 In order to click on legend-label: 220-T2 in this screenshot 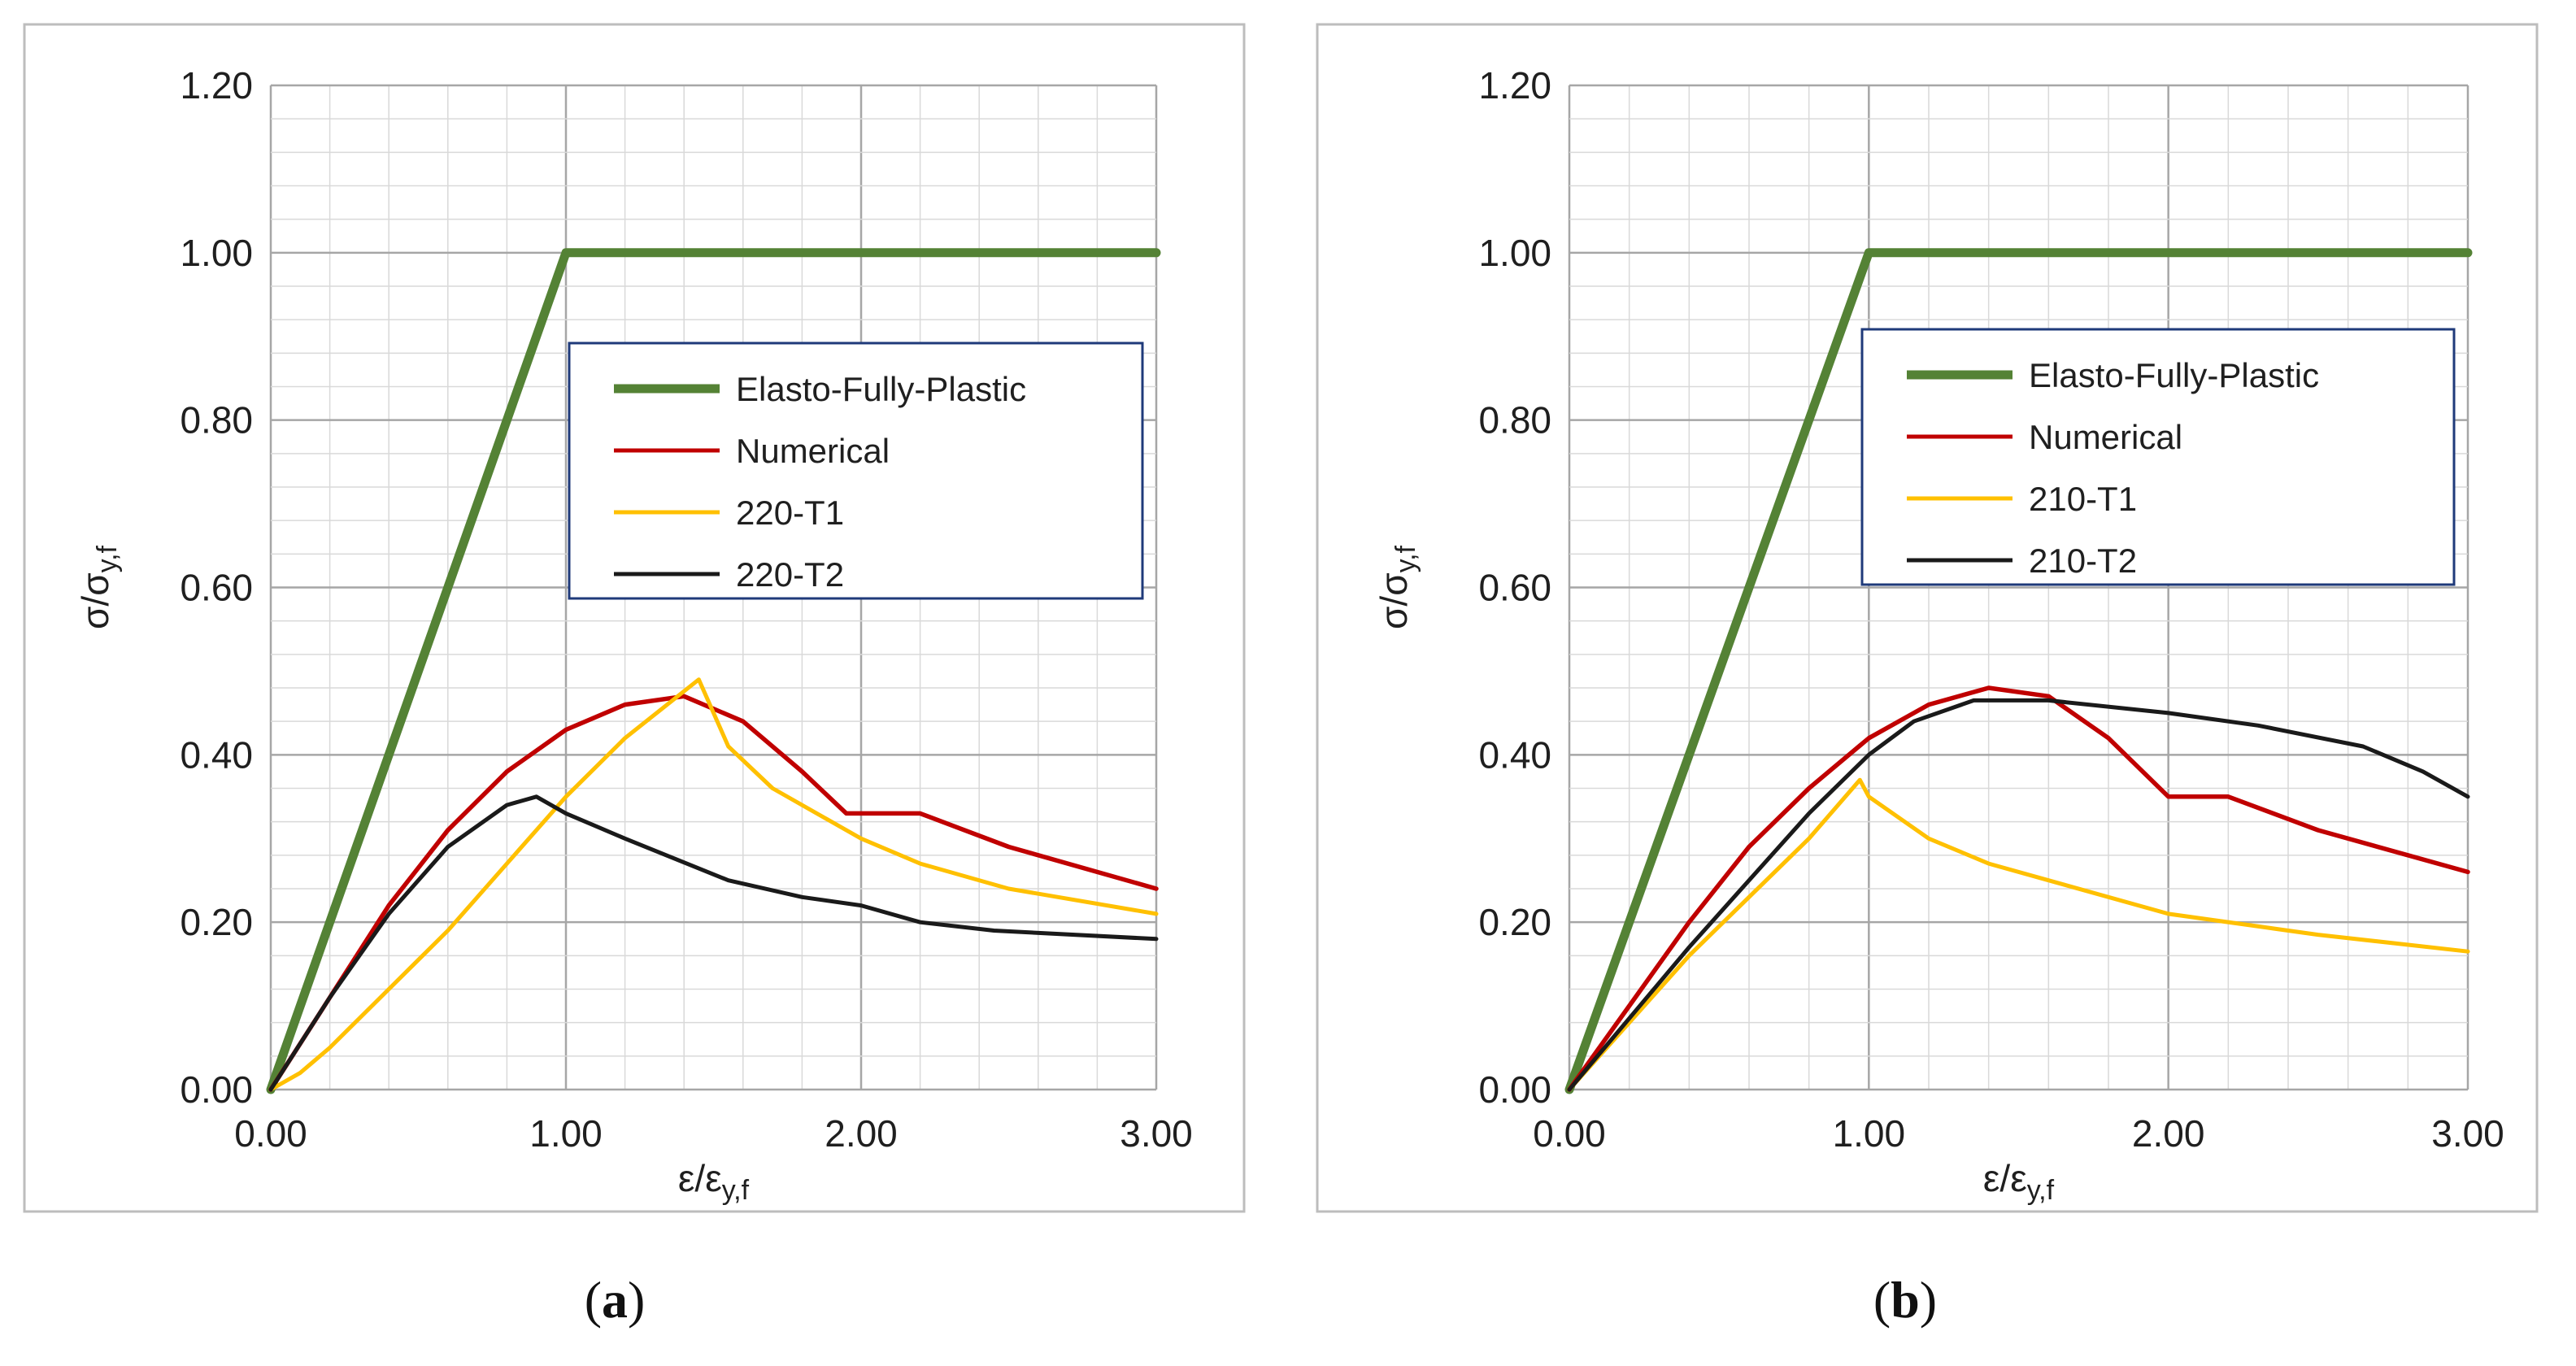, I will do `click(790, 574)`.